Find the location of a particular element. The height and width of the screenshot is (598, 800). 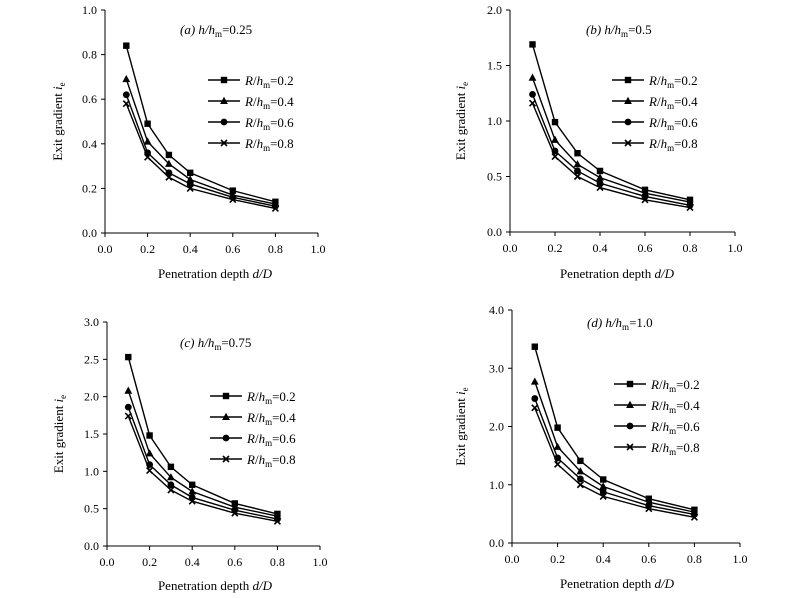

x-tick-label: 0.2 is located at coordinates (555, 248).